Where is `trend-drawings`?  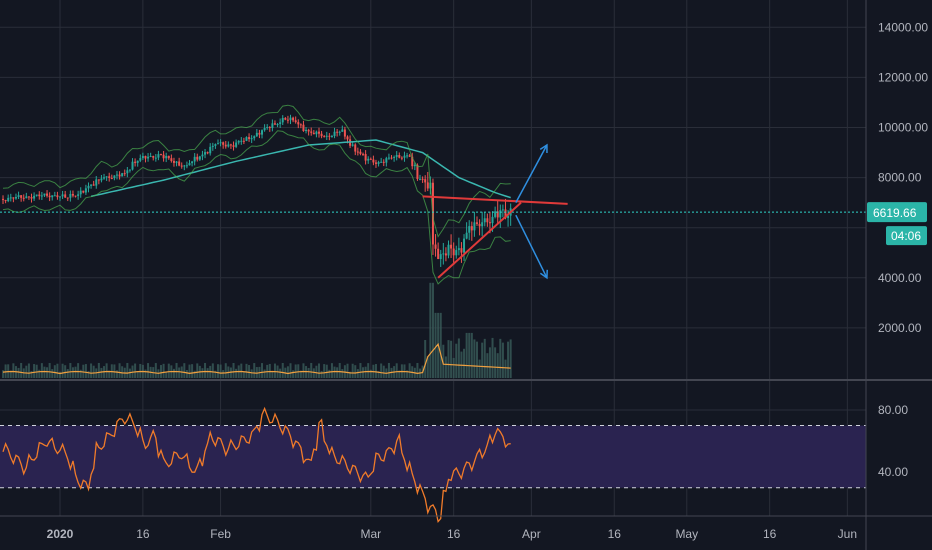 trend-drawings is located at coordinates (495, 211).